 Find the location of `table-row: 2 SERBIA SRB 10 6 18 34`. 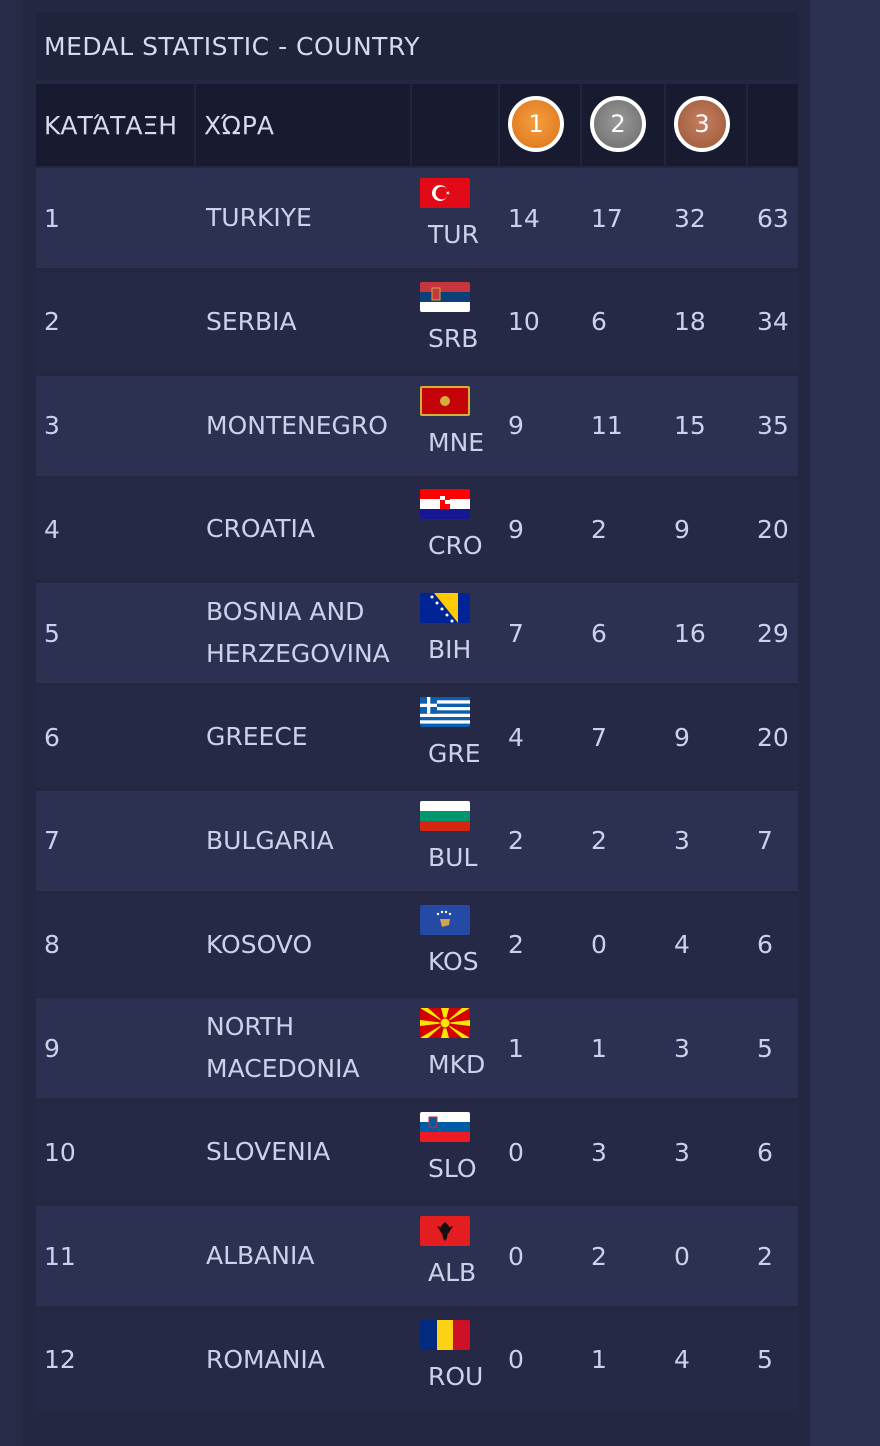

table-row: 2 SERBIA SRB 10 6 18 34 is located at coordinates (417, 321).